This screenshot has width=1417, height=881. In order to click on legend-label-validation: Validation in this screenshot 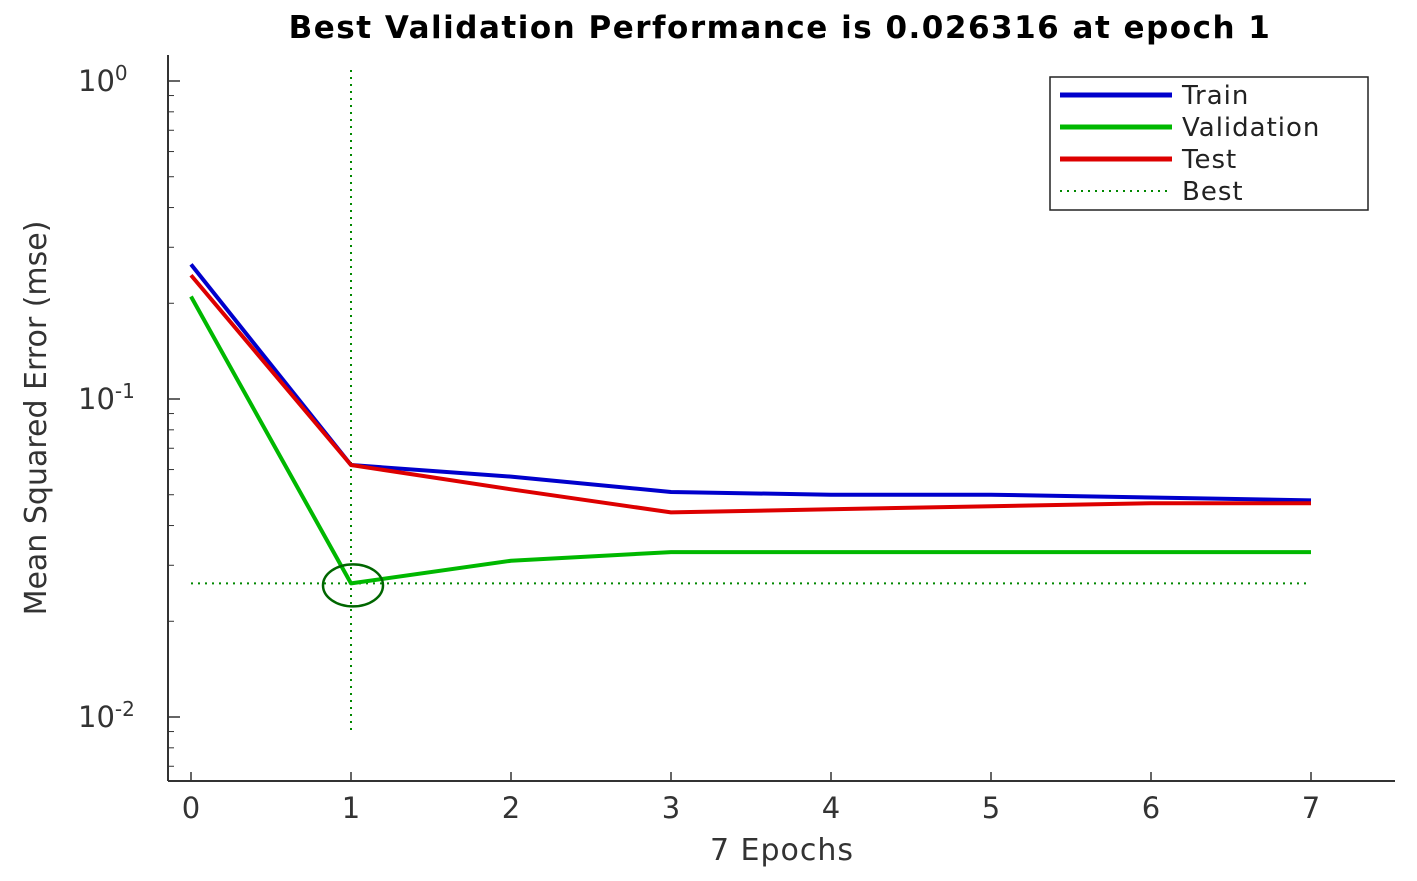, I will do `click(1251, 128)`.